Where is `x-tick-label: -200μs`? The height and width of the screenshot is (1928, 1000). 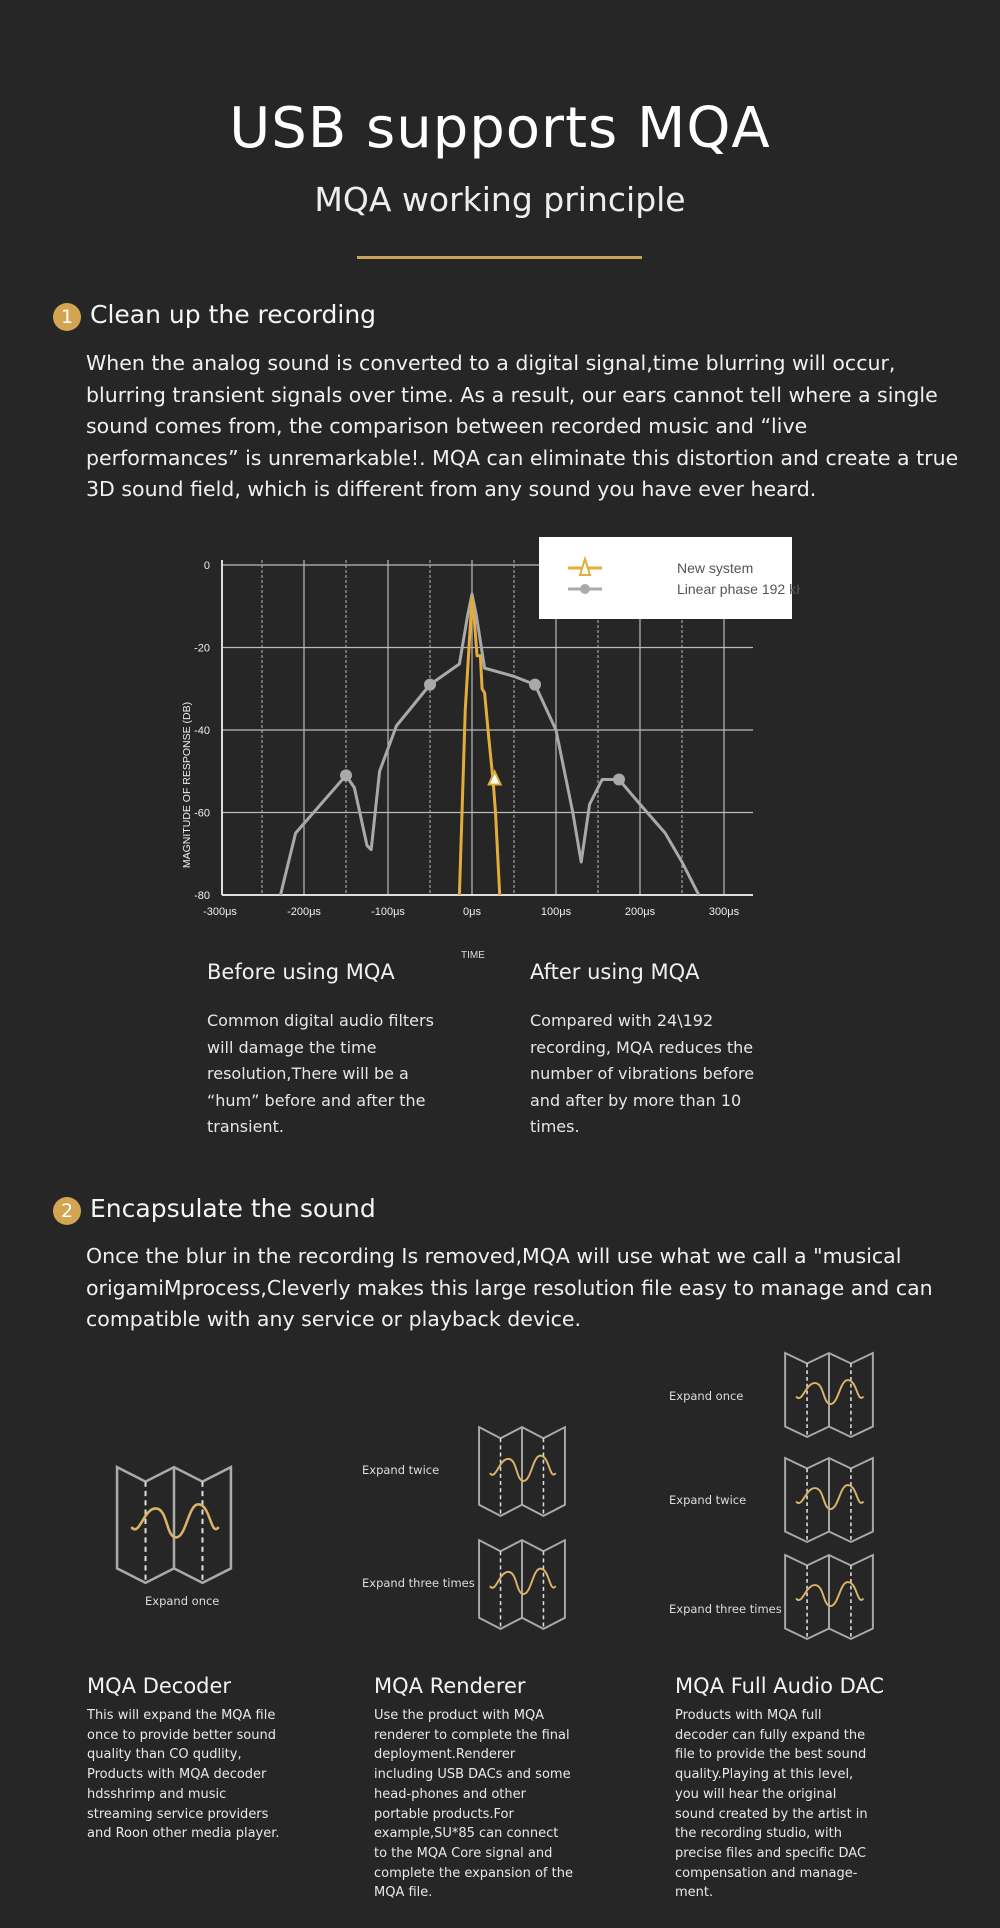 x-tick-label: -200μs is located at coordinates (304, 912).